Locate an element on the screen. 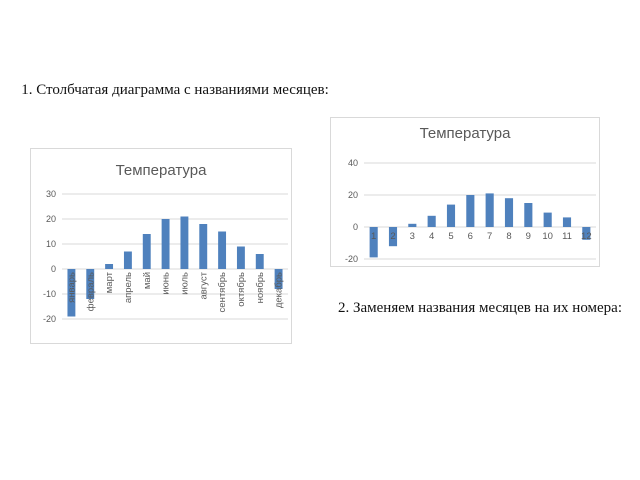 The height and width of the screenshot is (480, 640). x-tick-label: февраль is located at coordinates (90, 291).